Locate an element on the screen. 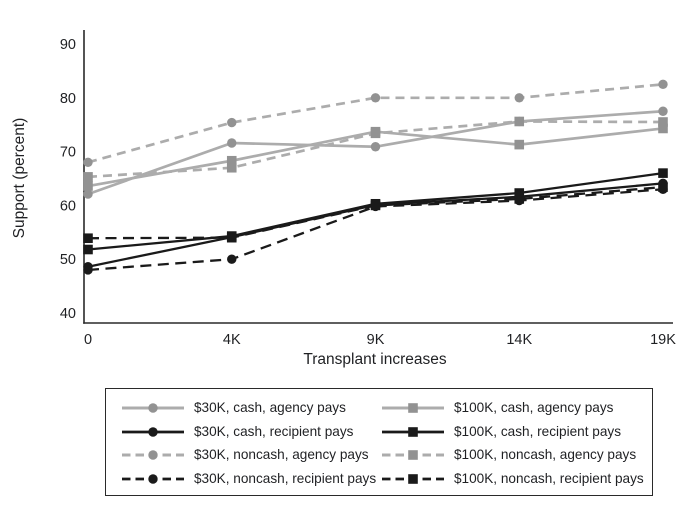  legend-sample-30k-cash-agency-icon is located at coordinates (153, 408).